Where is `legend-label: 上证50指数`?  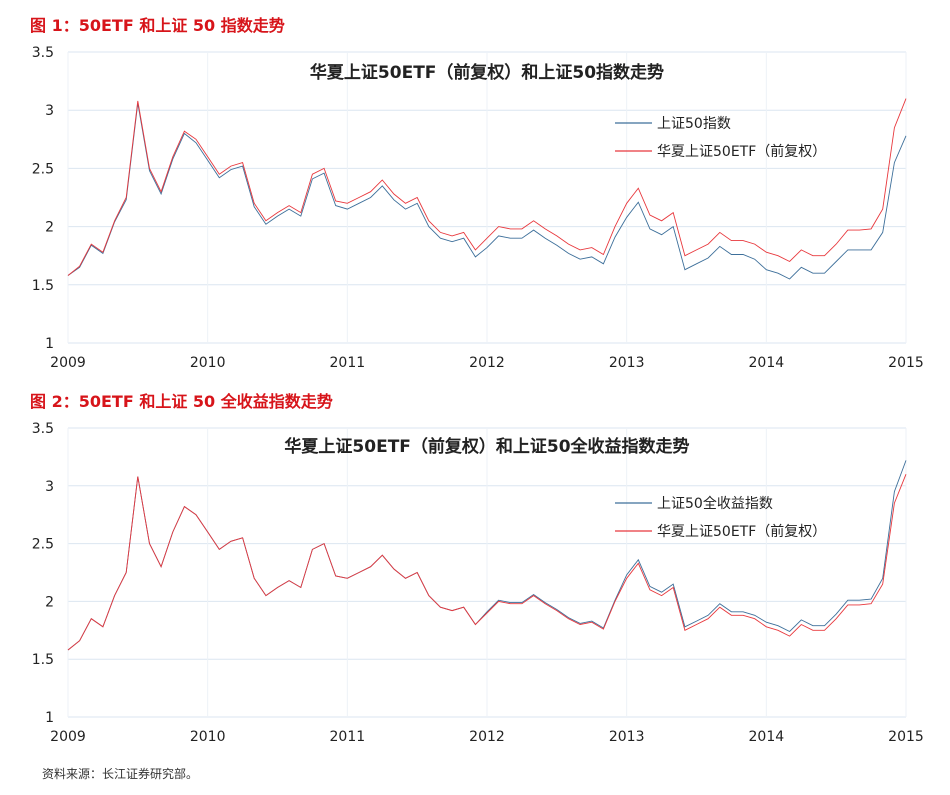
legend-label: 上证50指数 is located at coordinates (694, 124).